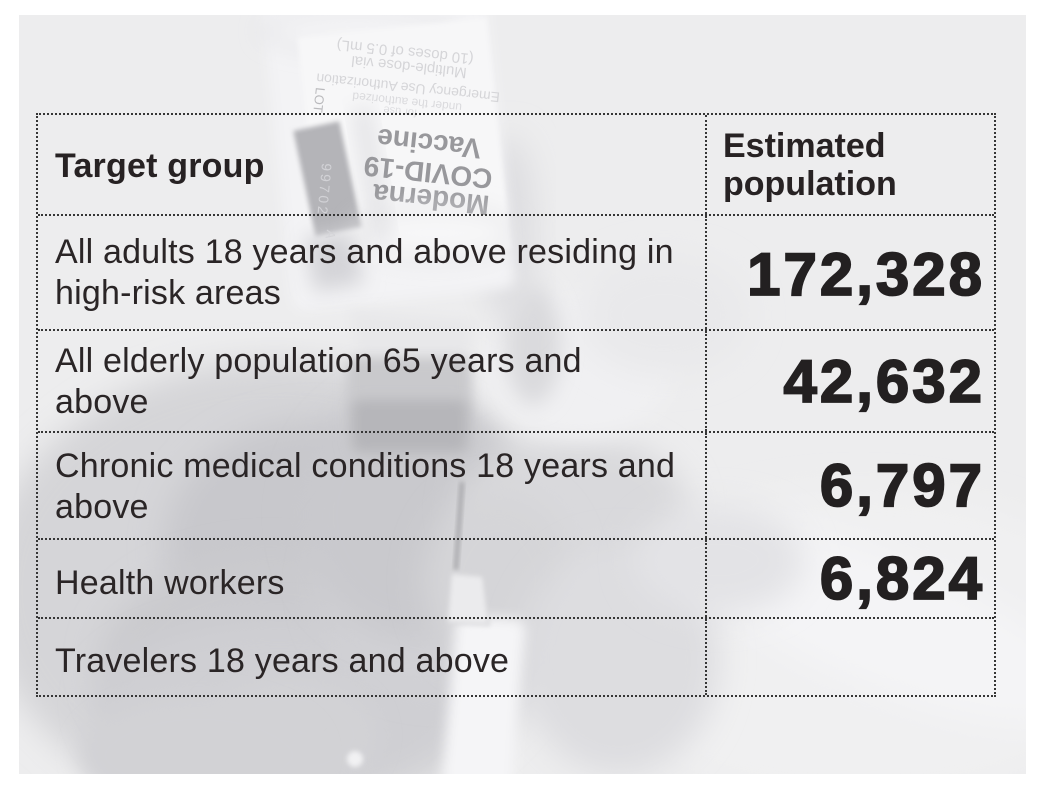 The image size is (1059, 802). Describe the element at coordinates (324, 190) in the screenshot. I see `svg-text: 99702` at that location.